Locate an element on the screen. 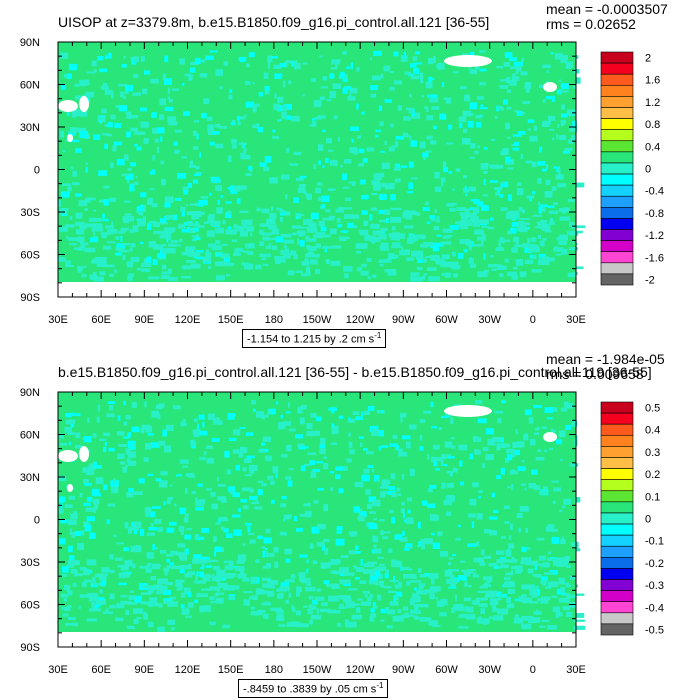 This screenshot has height=700, width=700. colorbar-label: -2 is located at coordinates (650, 281).